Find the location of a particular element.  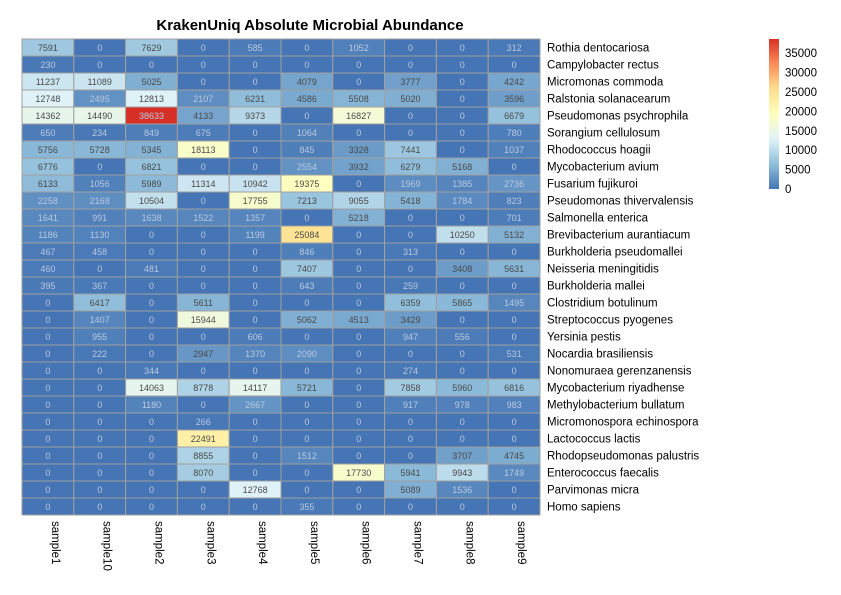

row-label: Methylobacterium bullatum is located at coordinates (615, 406).